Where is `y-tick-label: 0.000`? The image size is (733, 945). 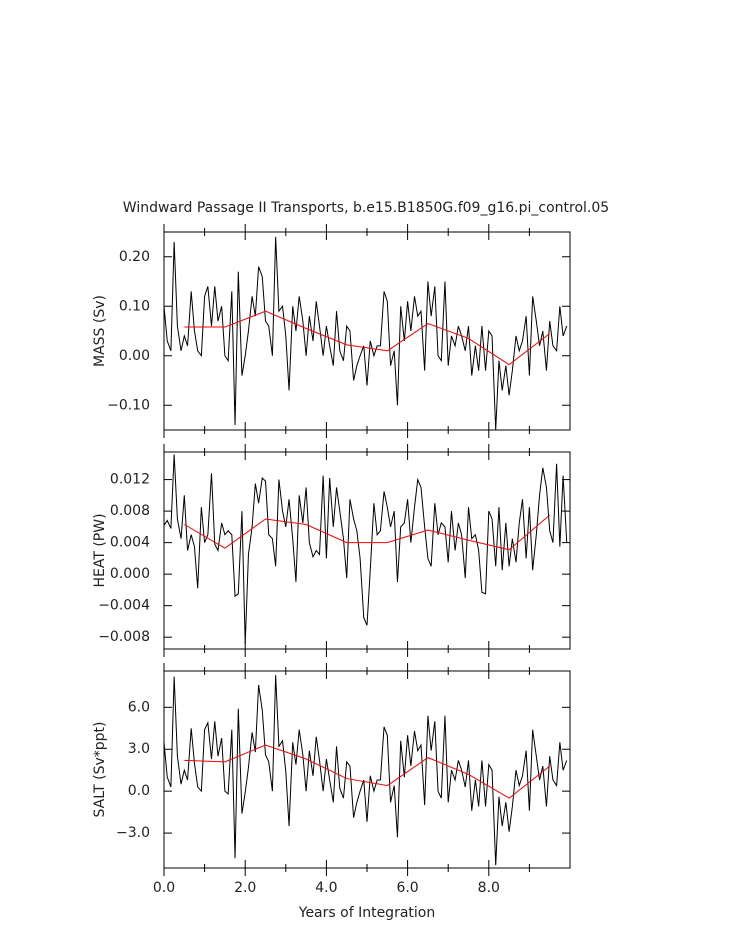
y-tick-label: 0.000 is located at coordinates (130, 574).